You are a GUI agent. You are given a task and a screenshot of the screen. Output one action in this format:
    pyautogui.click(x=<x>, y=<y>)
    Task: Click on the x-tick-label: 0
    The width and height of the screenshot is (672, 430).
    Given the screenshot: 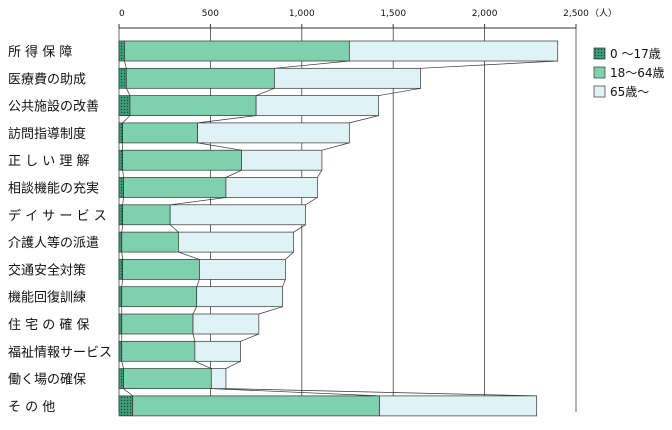 What is the action you would take?
    pyautogui.click(x=122, y=14)
    